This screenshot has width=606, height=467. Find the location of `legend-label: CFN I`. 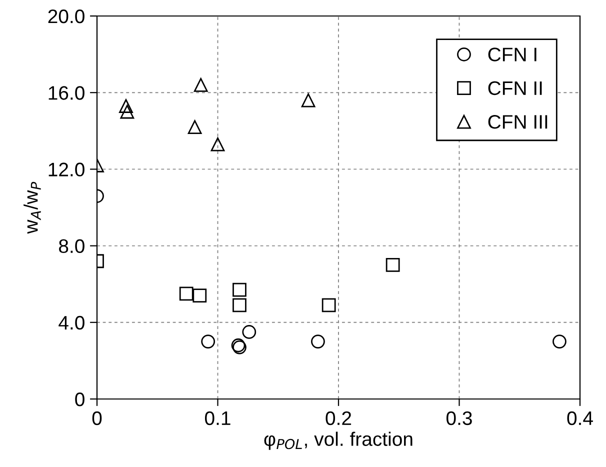

legend-label: CFN I is located at coordinates (512, 55).